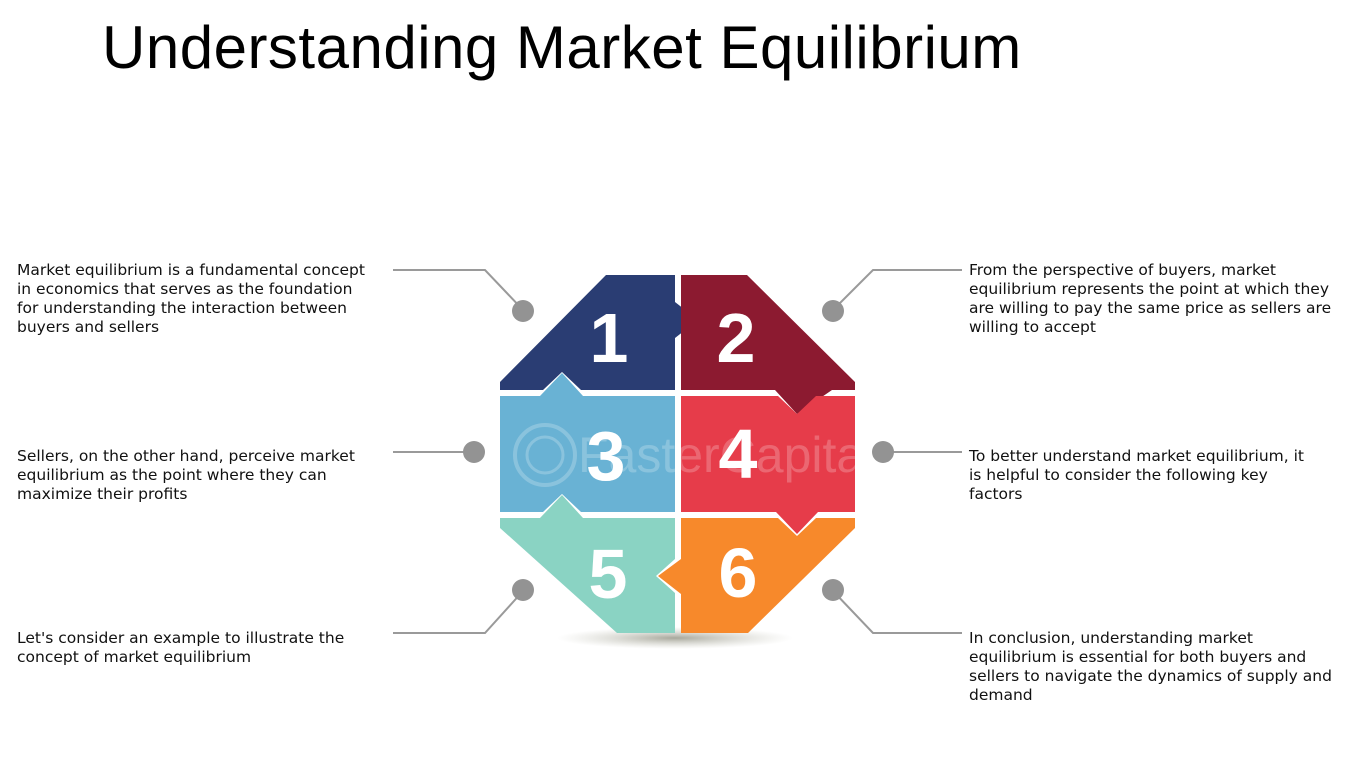  I want to click on piece-number-3: 3, so click(606, 456).